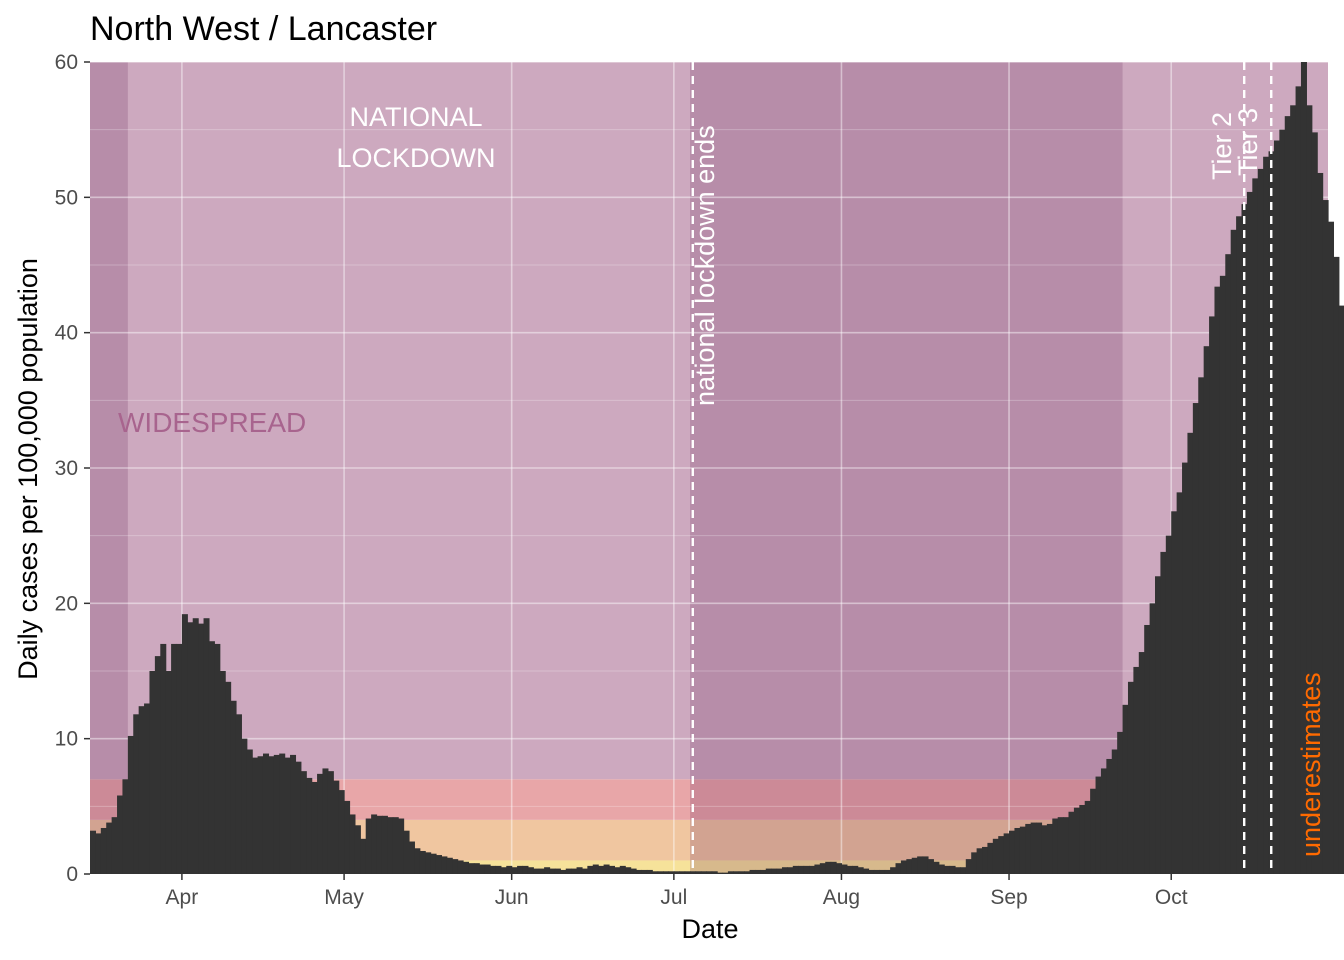  What do you see at coordinates (1171, 897) in the screenshot?
I see `x-tick-label: Oct` at bounding box center [1171, 897].